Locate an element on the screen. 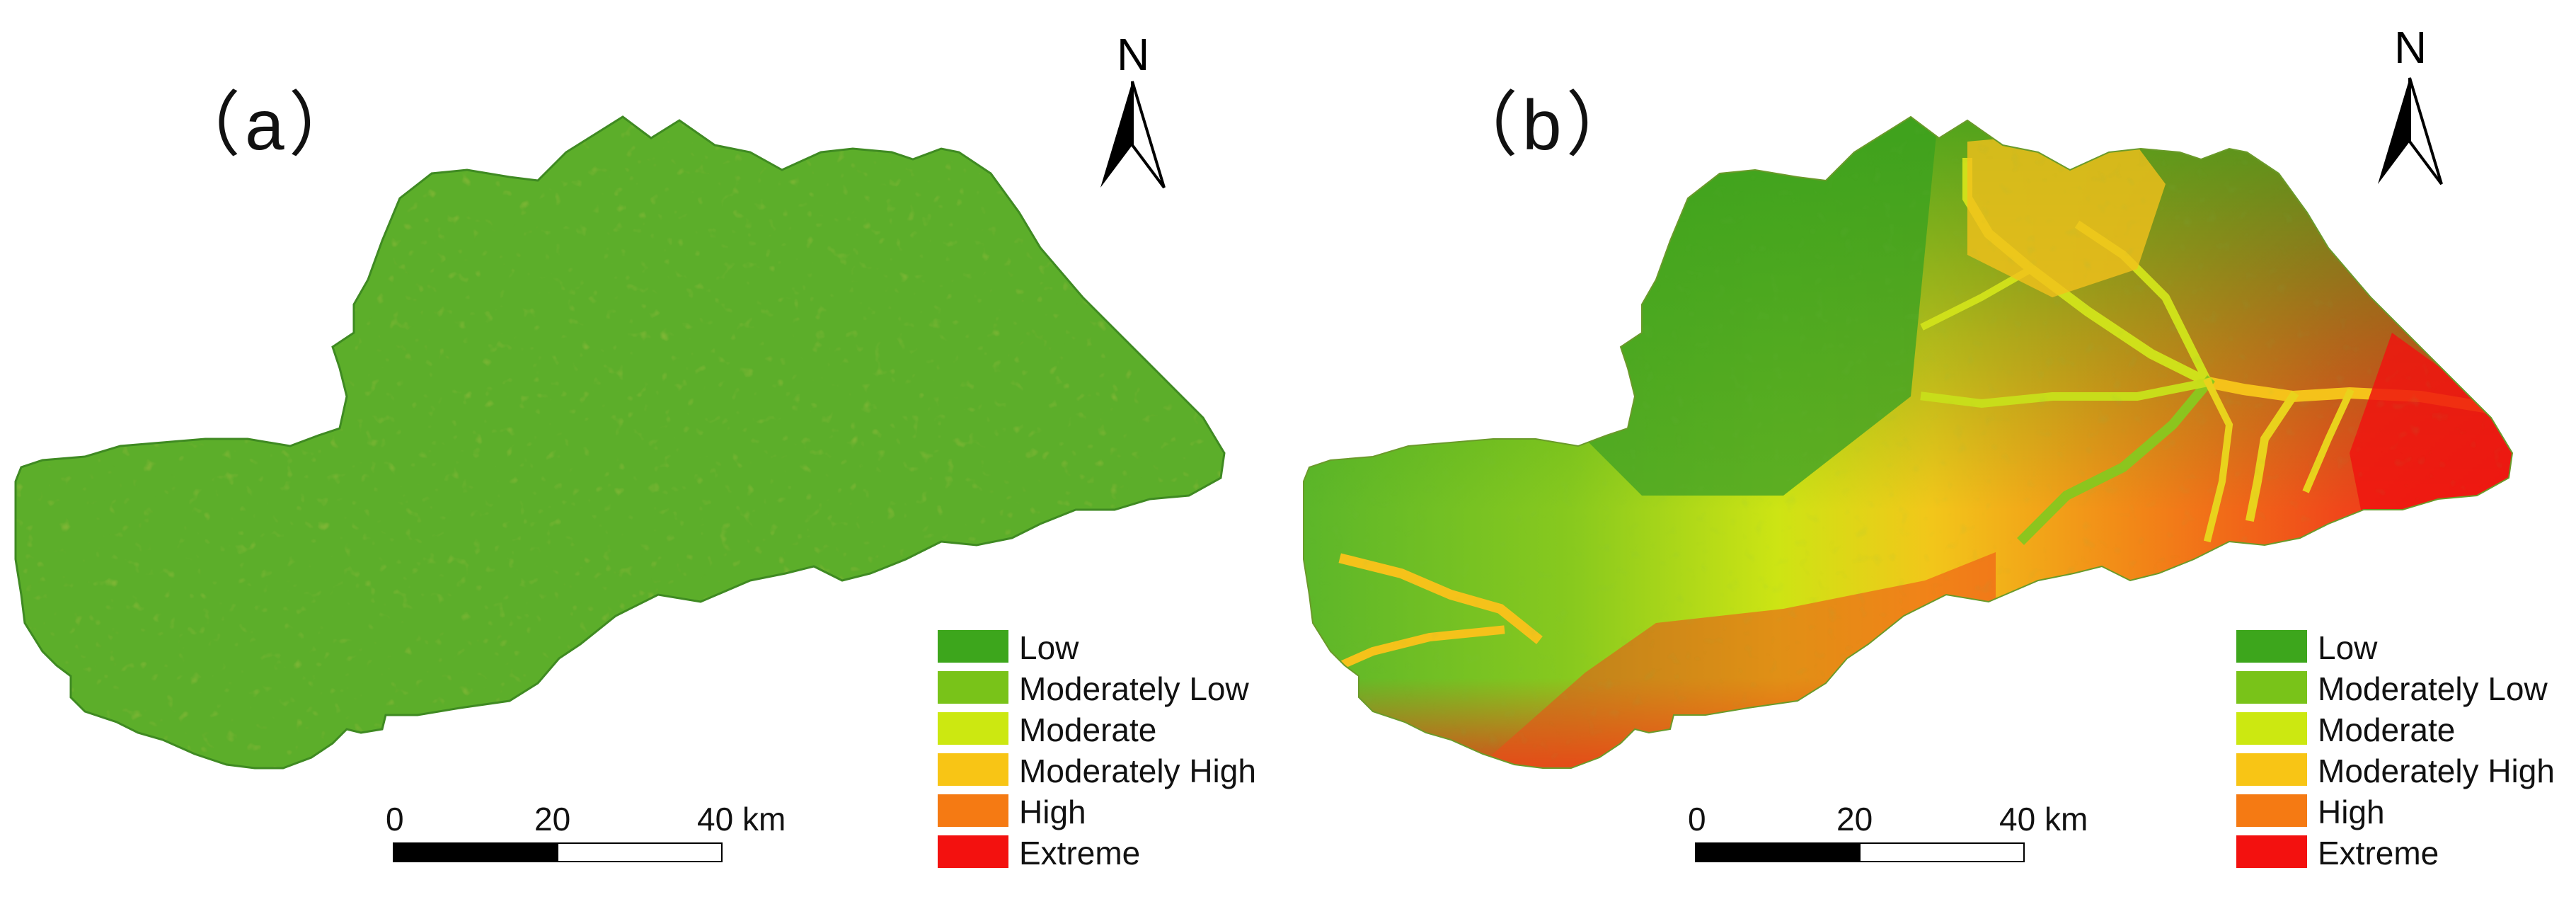  scale-tick-40-a: 40 km is located at coordinates (741, 819).